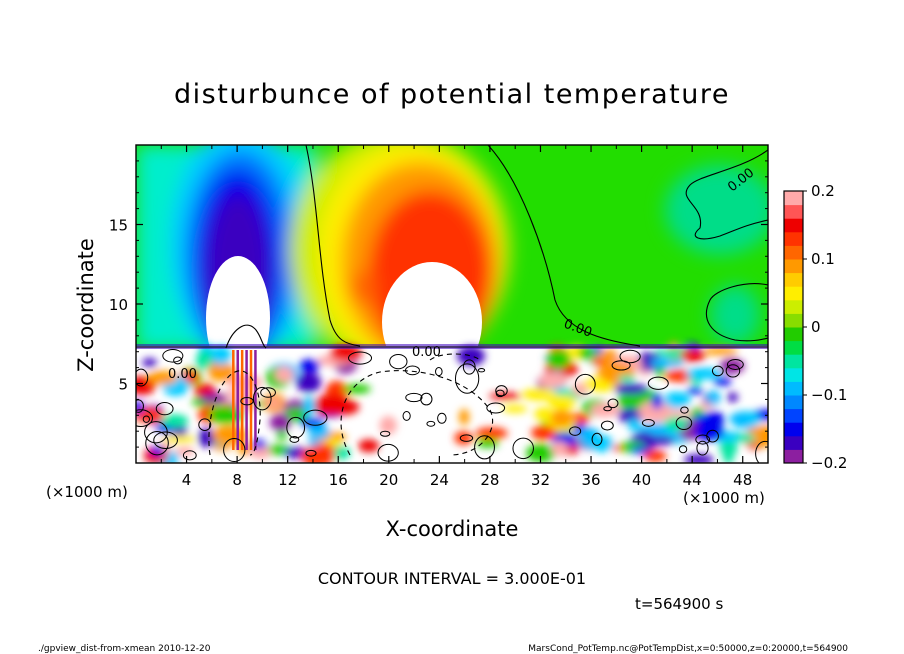 The width and height of the screenshot is (904, 654). I want to click on x-tick-label: 4, so click(187, 480).